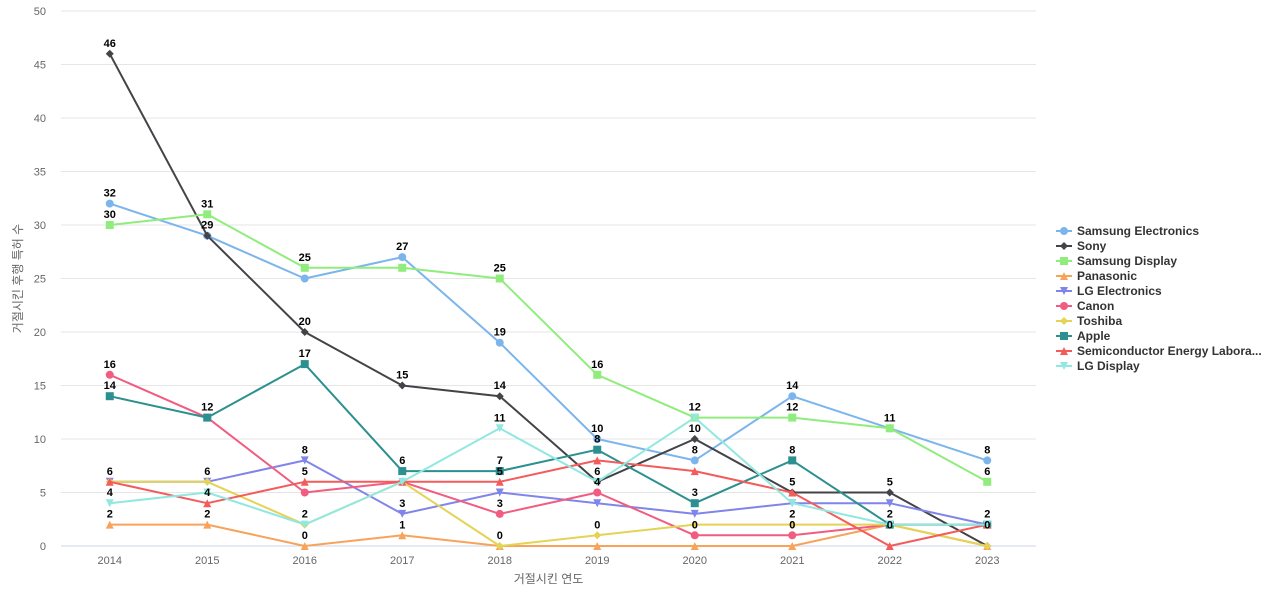 This screenshot has width=1280, height=600. What do you see at coordinates (1127, 231) in the screenshot?
I see `legend-item: Samsung Electronics` at bounding box center [1127, 231].